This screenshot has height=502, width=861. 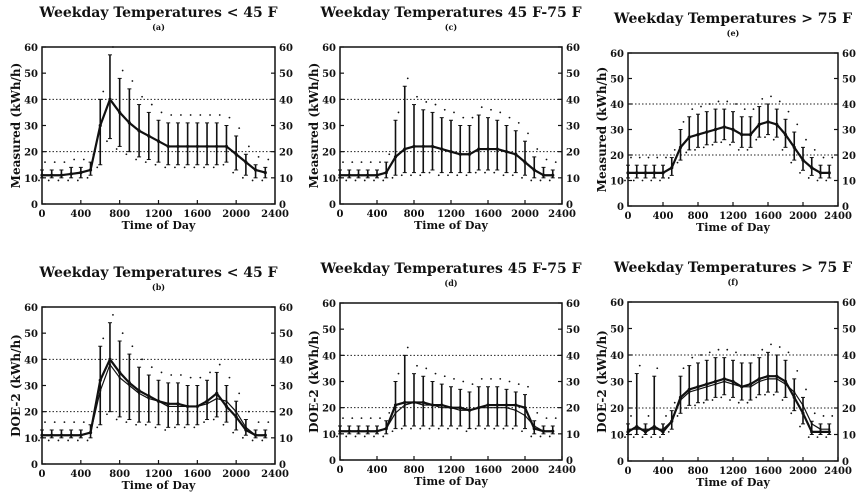 I want to click on y-tick-label: 50, so click(x=617, y=330).